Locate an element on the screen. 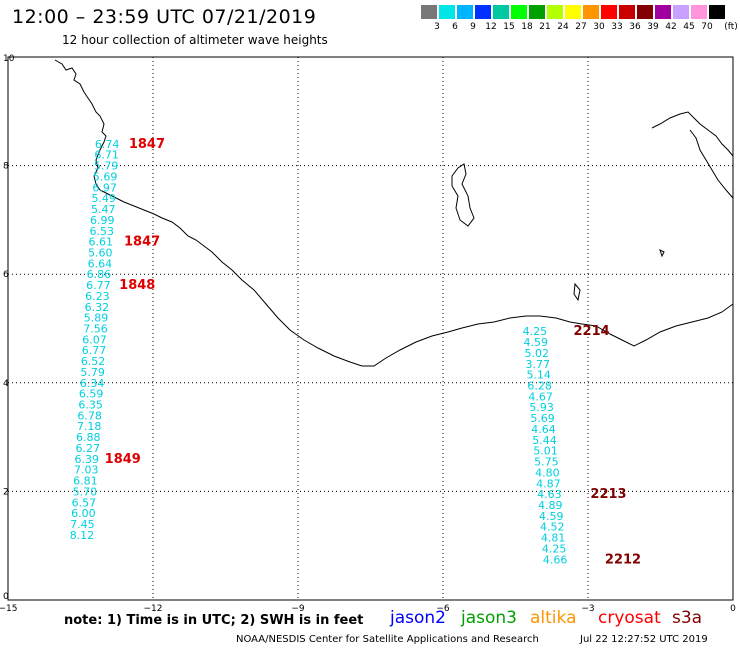 Image resolution: width=740 pixels, height=650 pixels. wave-height-value: 5.69 is located at coordinates (105, 176).